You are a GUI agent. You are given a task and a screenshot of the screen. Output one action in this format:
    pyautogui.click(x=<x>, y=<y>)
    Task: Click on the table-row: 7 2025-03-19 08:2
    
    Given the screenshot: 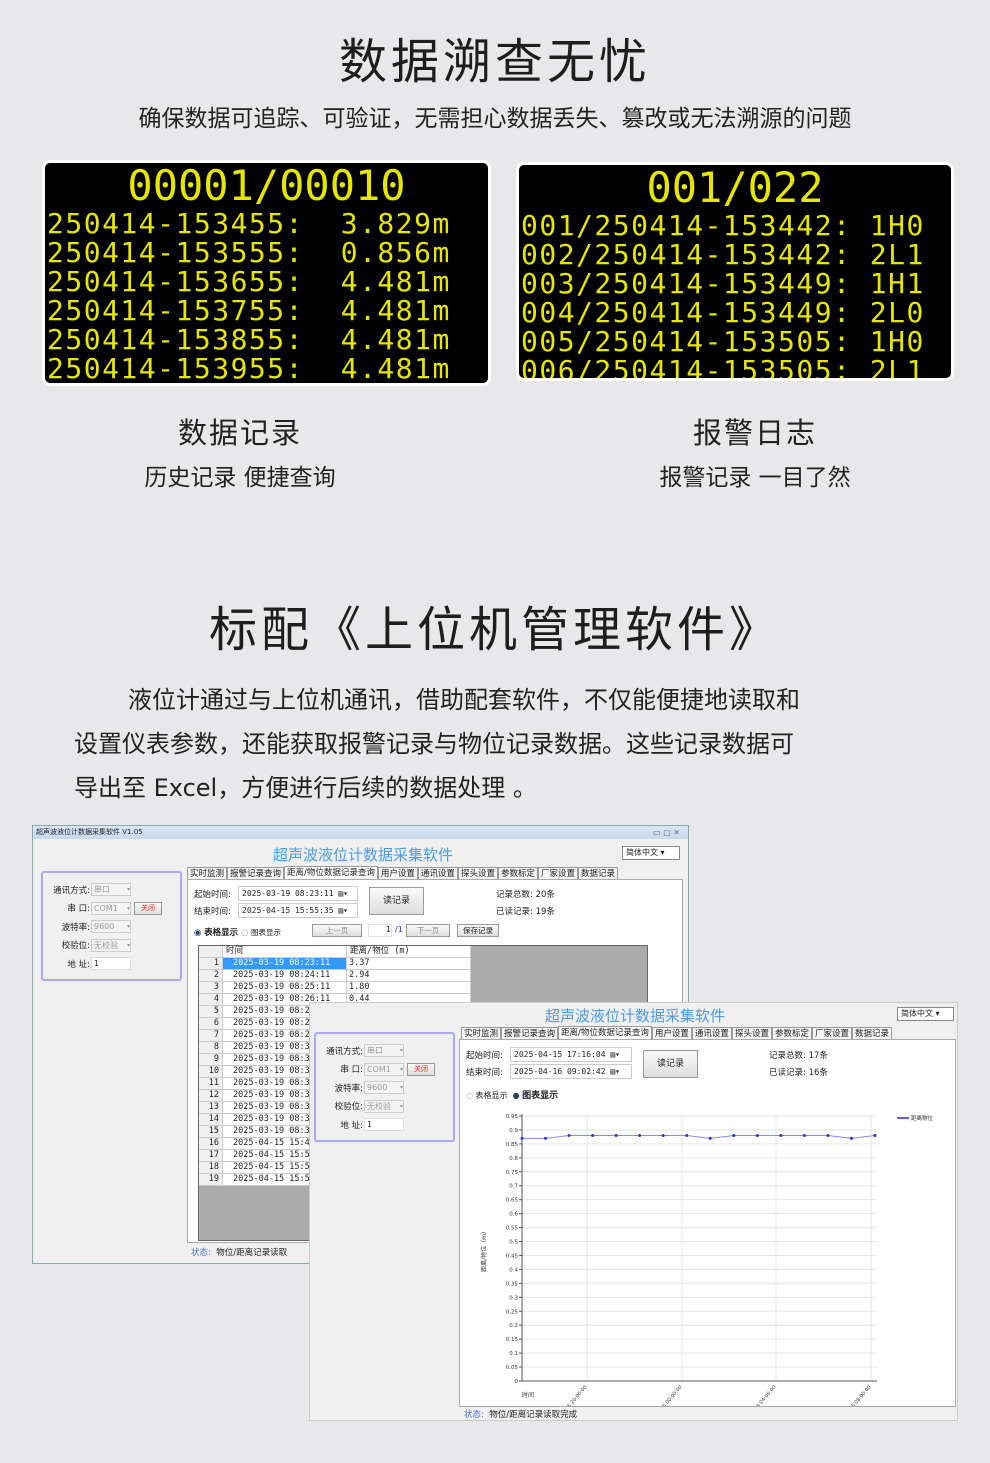 What is the action you would take?
    pyautogui.click(x=423, y=1036)
    